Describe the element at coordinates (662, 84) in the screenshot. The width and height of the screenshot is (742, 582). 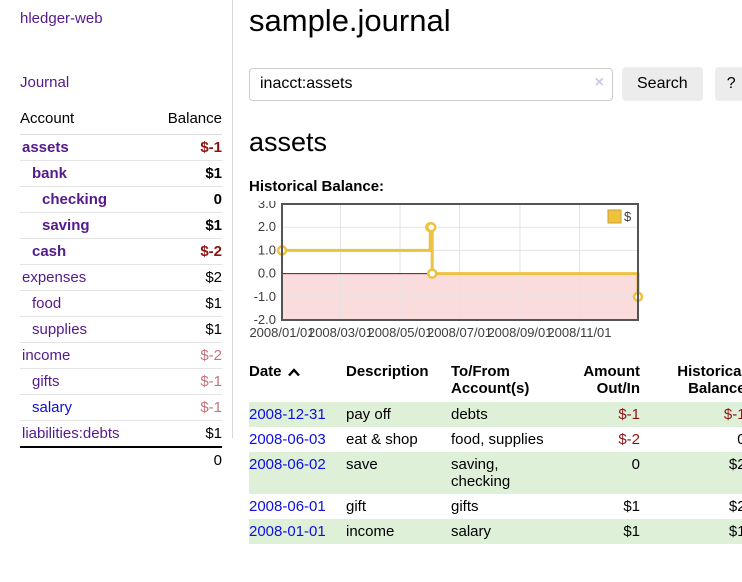
I see `search-button: Search` at that location.